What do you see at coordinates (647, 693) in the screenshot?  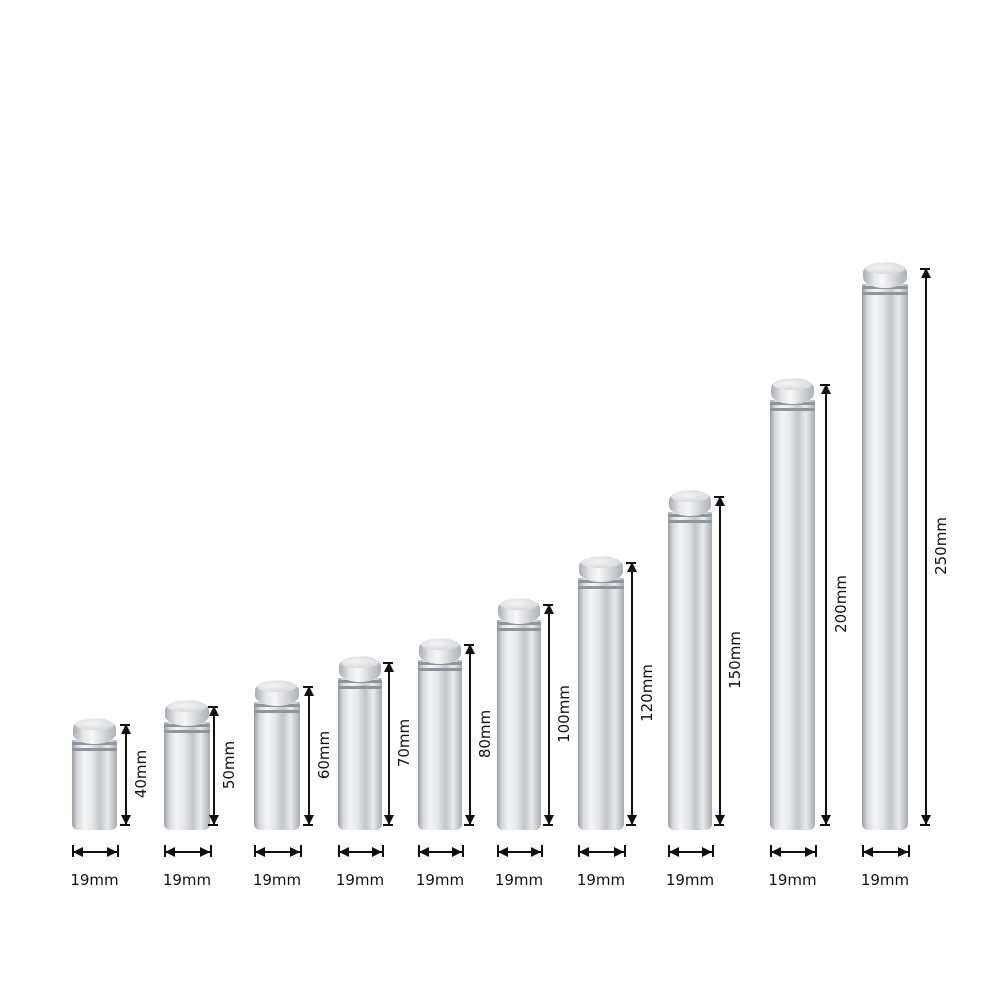 I see `length-label: 120mm` at bounding box center [647, 693].